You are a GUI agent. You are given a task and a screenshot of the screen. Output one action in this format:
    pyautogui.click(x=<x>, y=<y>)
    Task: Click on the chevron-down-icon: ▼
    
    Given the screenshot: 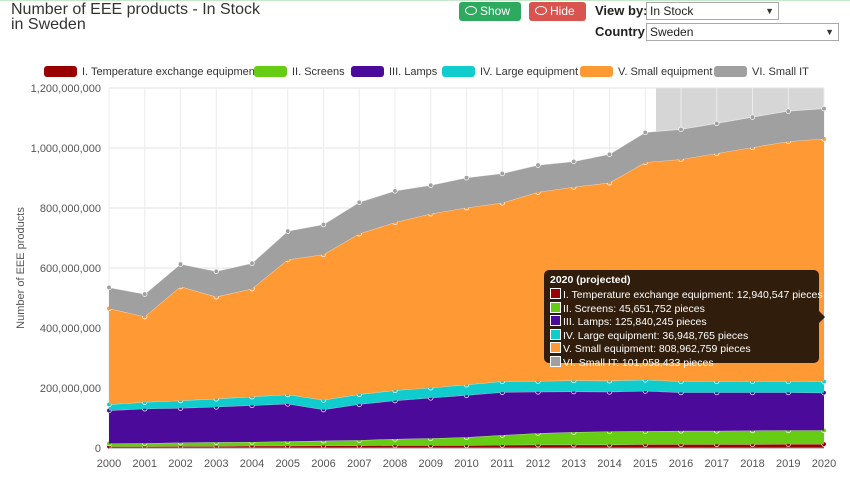 What is the action you would take?
    pyautogui.click(x=829, y=32)
    